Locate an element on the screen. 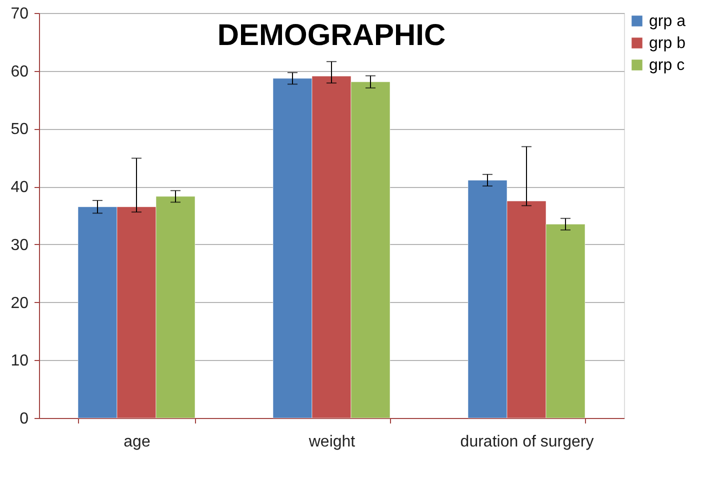 The width and height of the screenshot is (718, 477). legend-label: grp b is located at coordinates (667, 43).